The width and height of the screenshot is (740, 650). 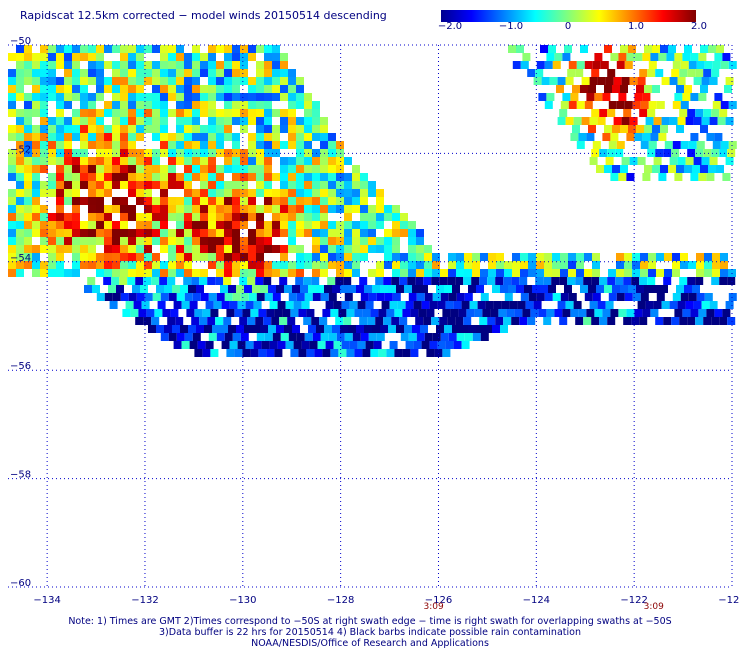 What do you see at coordinates (20, 366) in the screenshot?
I see `lat-tick-label: −56` at bounding box center [20, 366].